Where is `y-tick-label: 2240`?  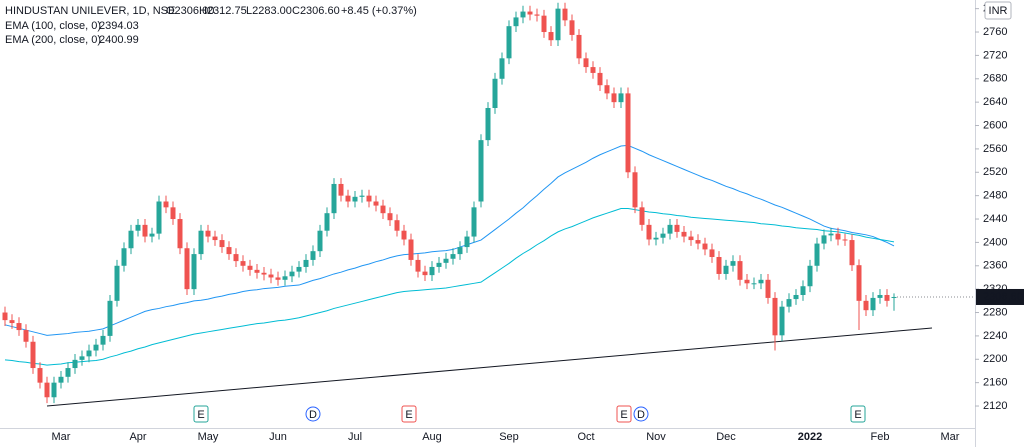
y-tick-label: 2240 is located at coordinates (995, 336).